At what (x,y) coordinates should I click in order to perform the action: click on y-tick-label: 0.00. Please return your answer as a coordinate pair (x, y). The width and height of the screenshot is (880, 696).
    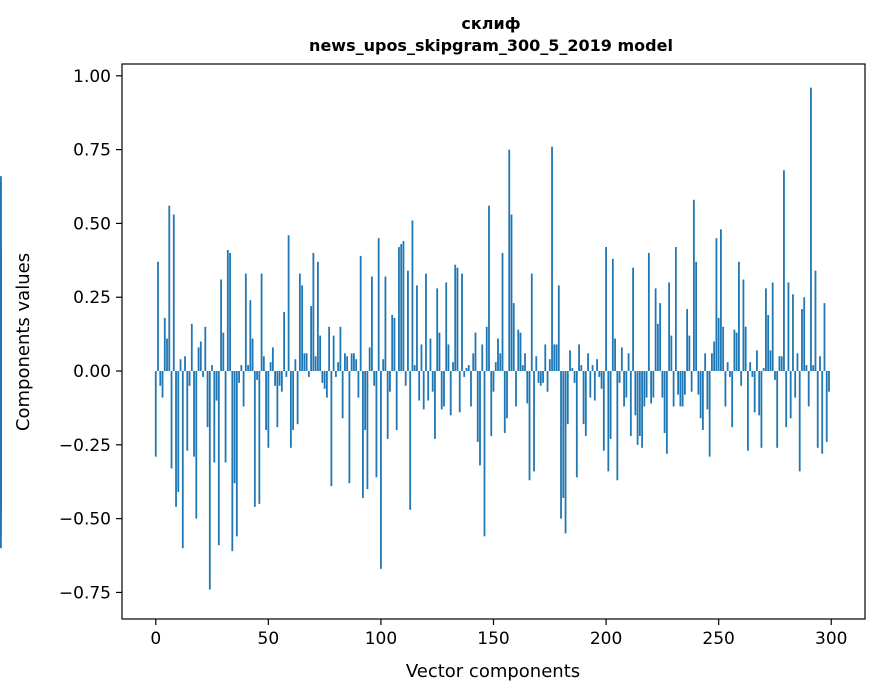
    Looking at the image, I should click on (92, 372).